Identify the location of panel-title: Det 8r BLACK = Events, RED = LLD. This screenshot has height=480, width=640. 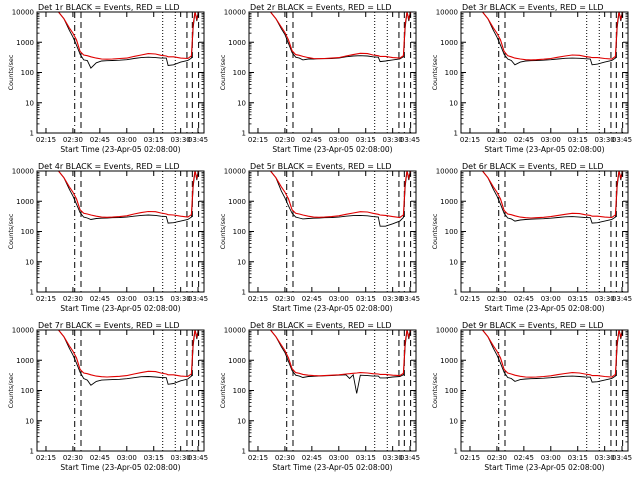
(321, 325).